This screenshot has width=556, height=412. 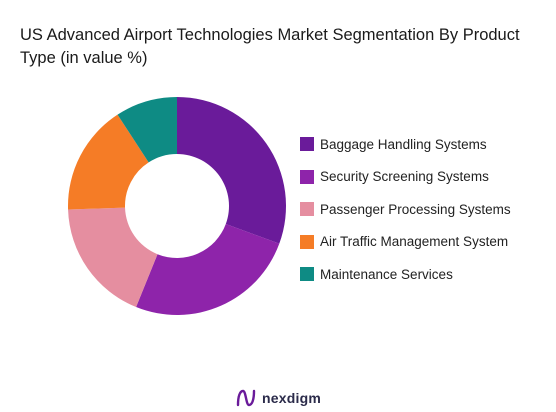 I want to click on legend-item: Air Traffic Management System, so click(x=405, y=242).